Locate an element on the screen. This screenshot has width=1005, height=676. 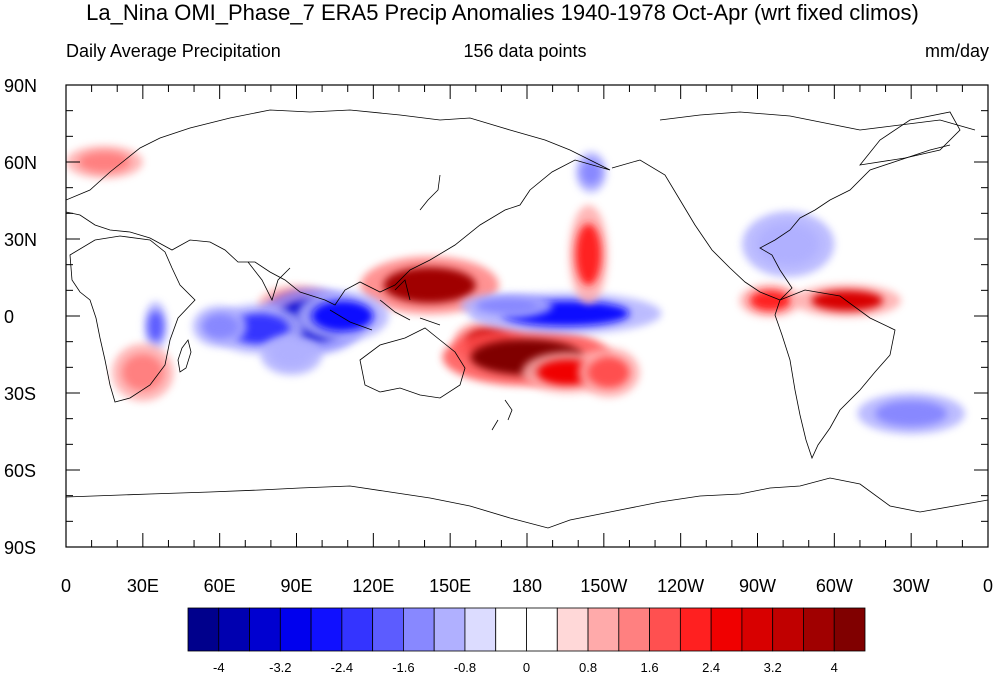
colorbar-label: -2.4 is located at coordinates (342, 667).